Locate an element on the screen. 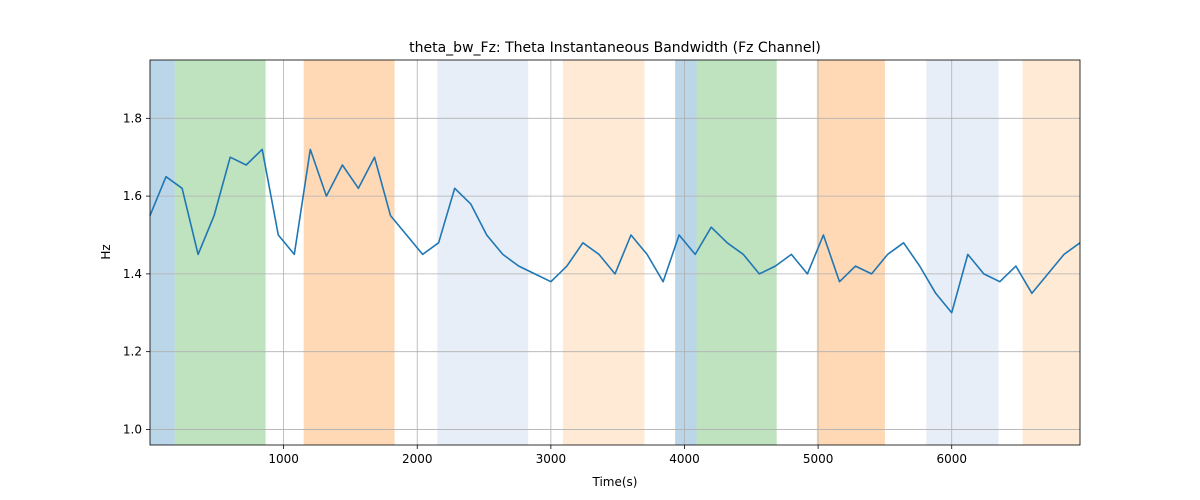 The width and height of the screenshot is (1200, 500). x-tick-label-1: 2000 is located at coordinates (417, 459).